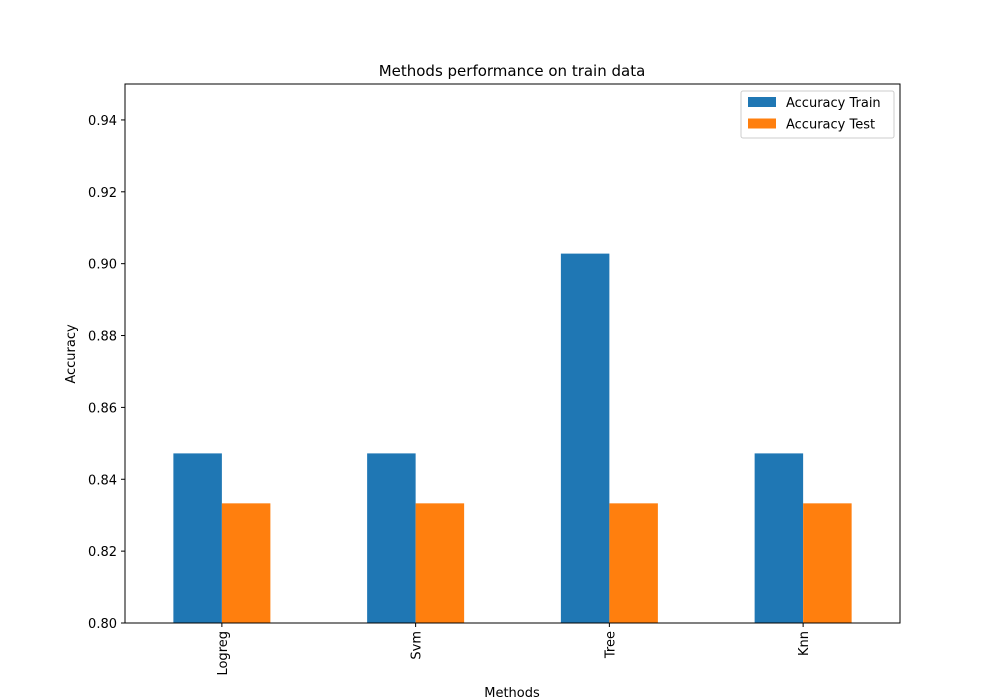  I want to click on y-tick-label: 0.92, so click(102, 193).